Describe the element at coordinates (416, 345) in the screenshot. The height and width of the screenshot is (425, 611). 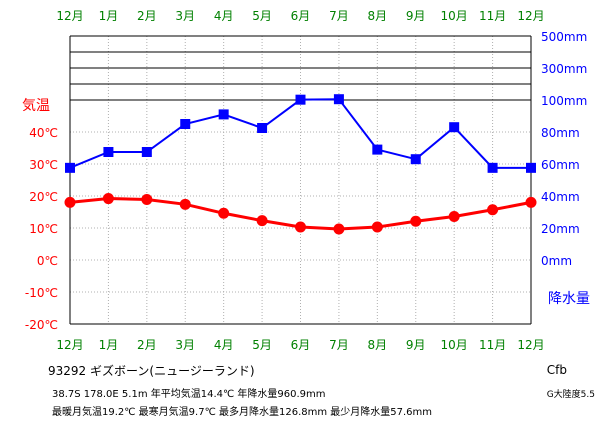
I see `bottom-month-label: 9月` at that location.